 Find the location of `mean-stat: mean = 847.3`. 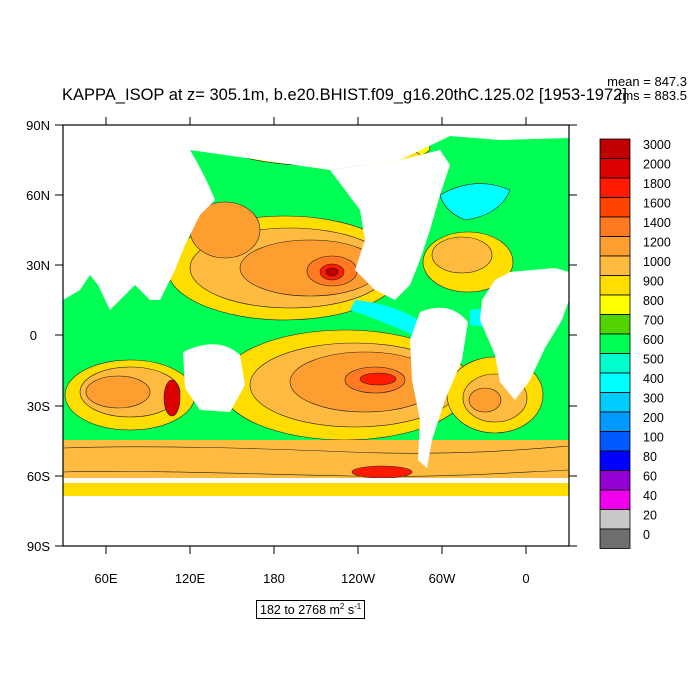

mean-stat: mean = 847.3 is located at coordinates (647, 81).